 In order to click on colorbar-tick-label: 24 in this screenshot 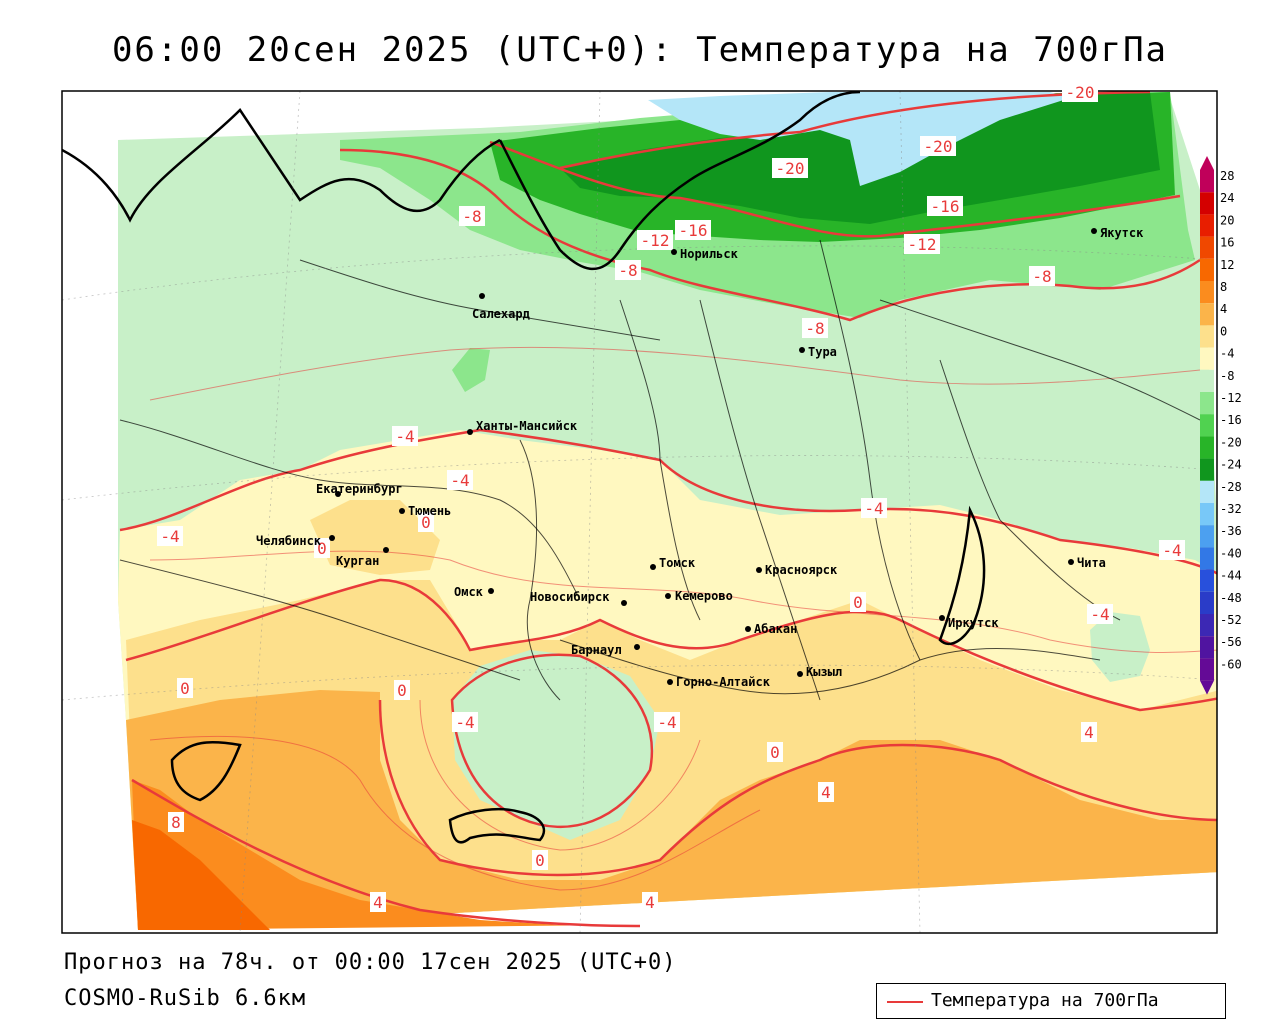, I will do `click(1227, 198)`.